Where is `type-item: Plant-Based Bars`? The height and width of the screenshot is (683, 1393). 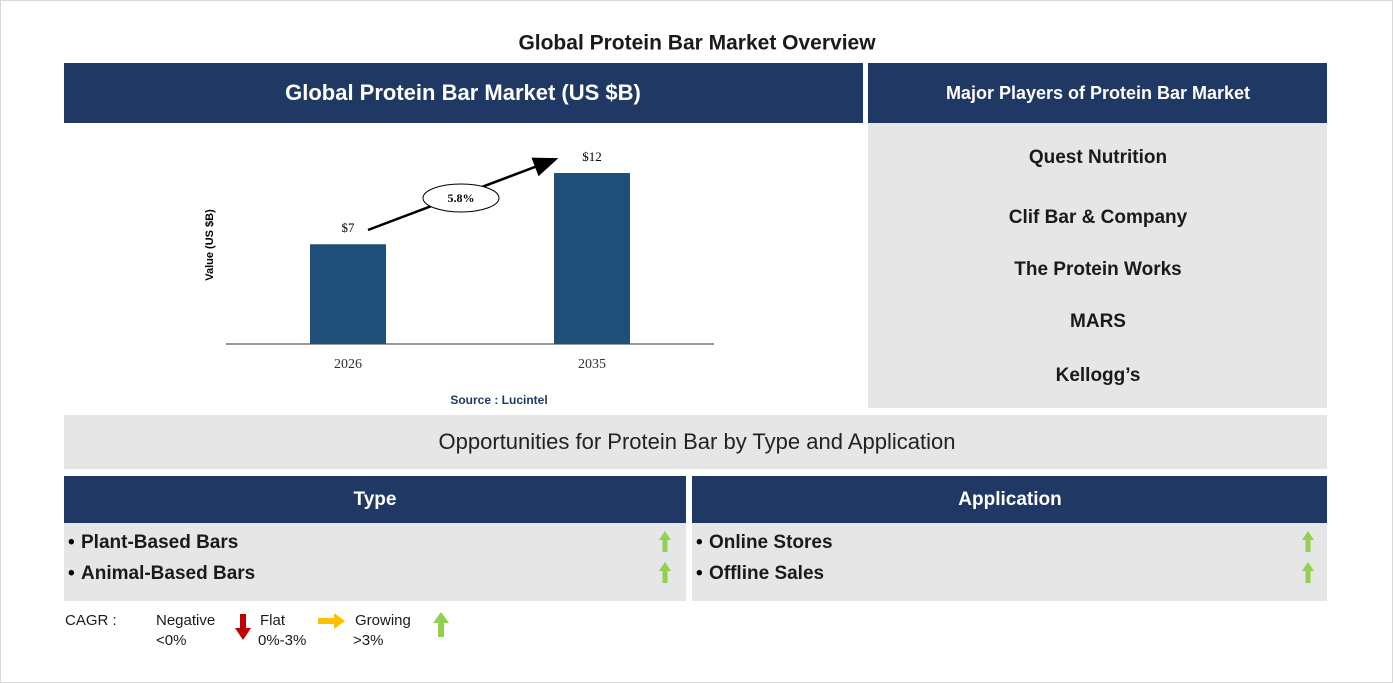
type-item: Plant-Based Bars is located at coordinates (159, 542).